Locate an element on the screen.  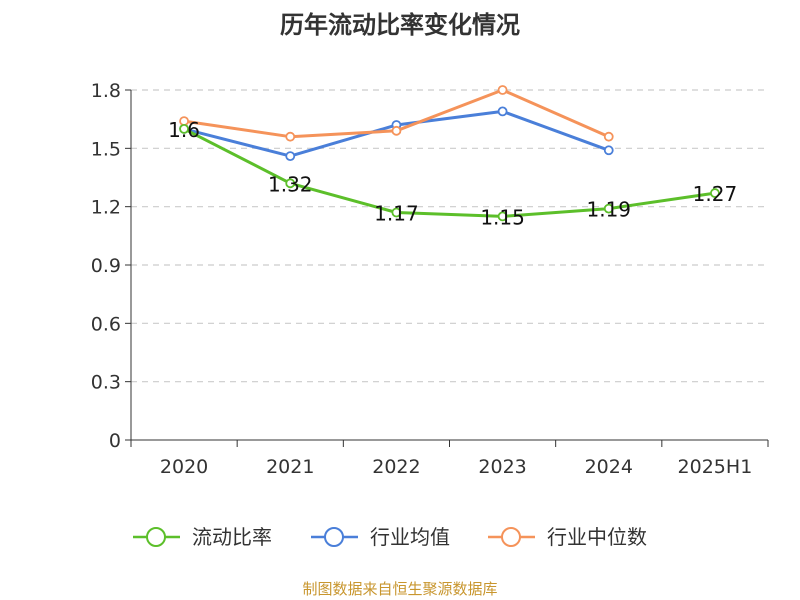
series-line is located at coordinates (449, 172).